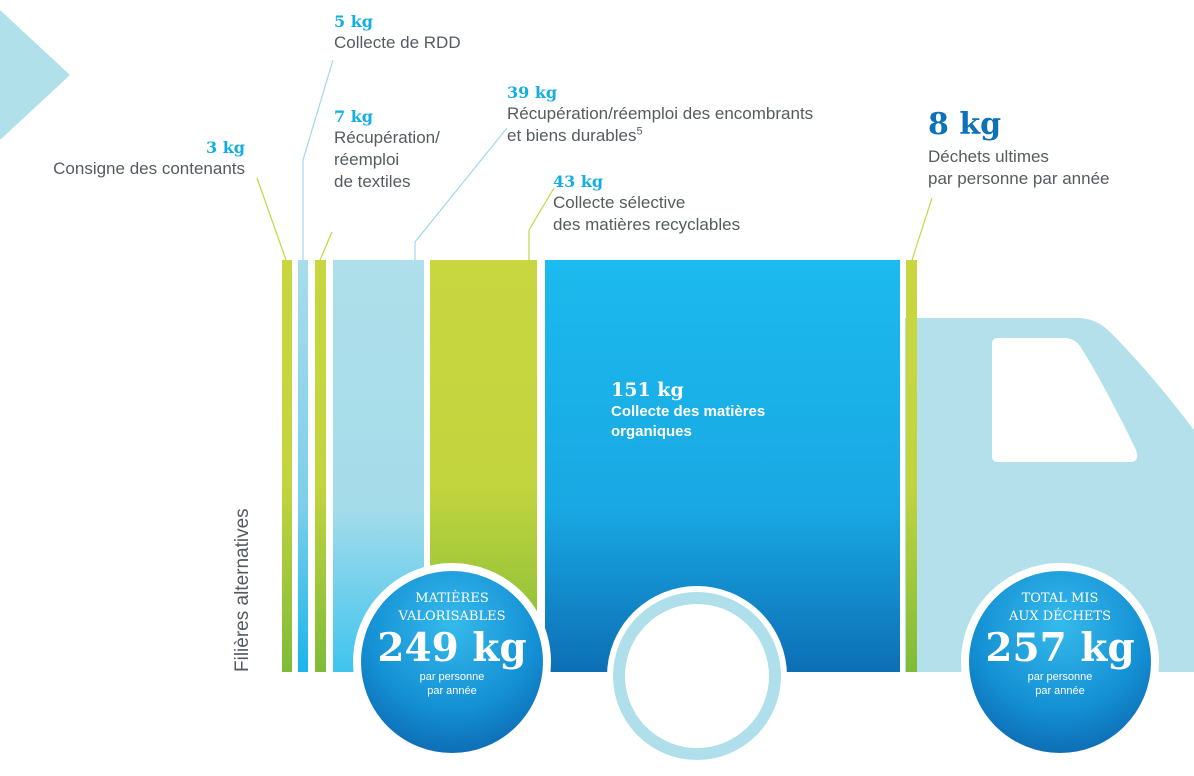 This screenshot has width=1194, height=776. What do you see at coordinates (326, 246) in the screenshot?
I see `leader-line-textiles` at bounding box center [326, 246].